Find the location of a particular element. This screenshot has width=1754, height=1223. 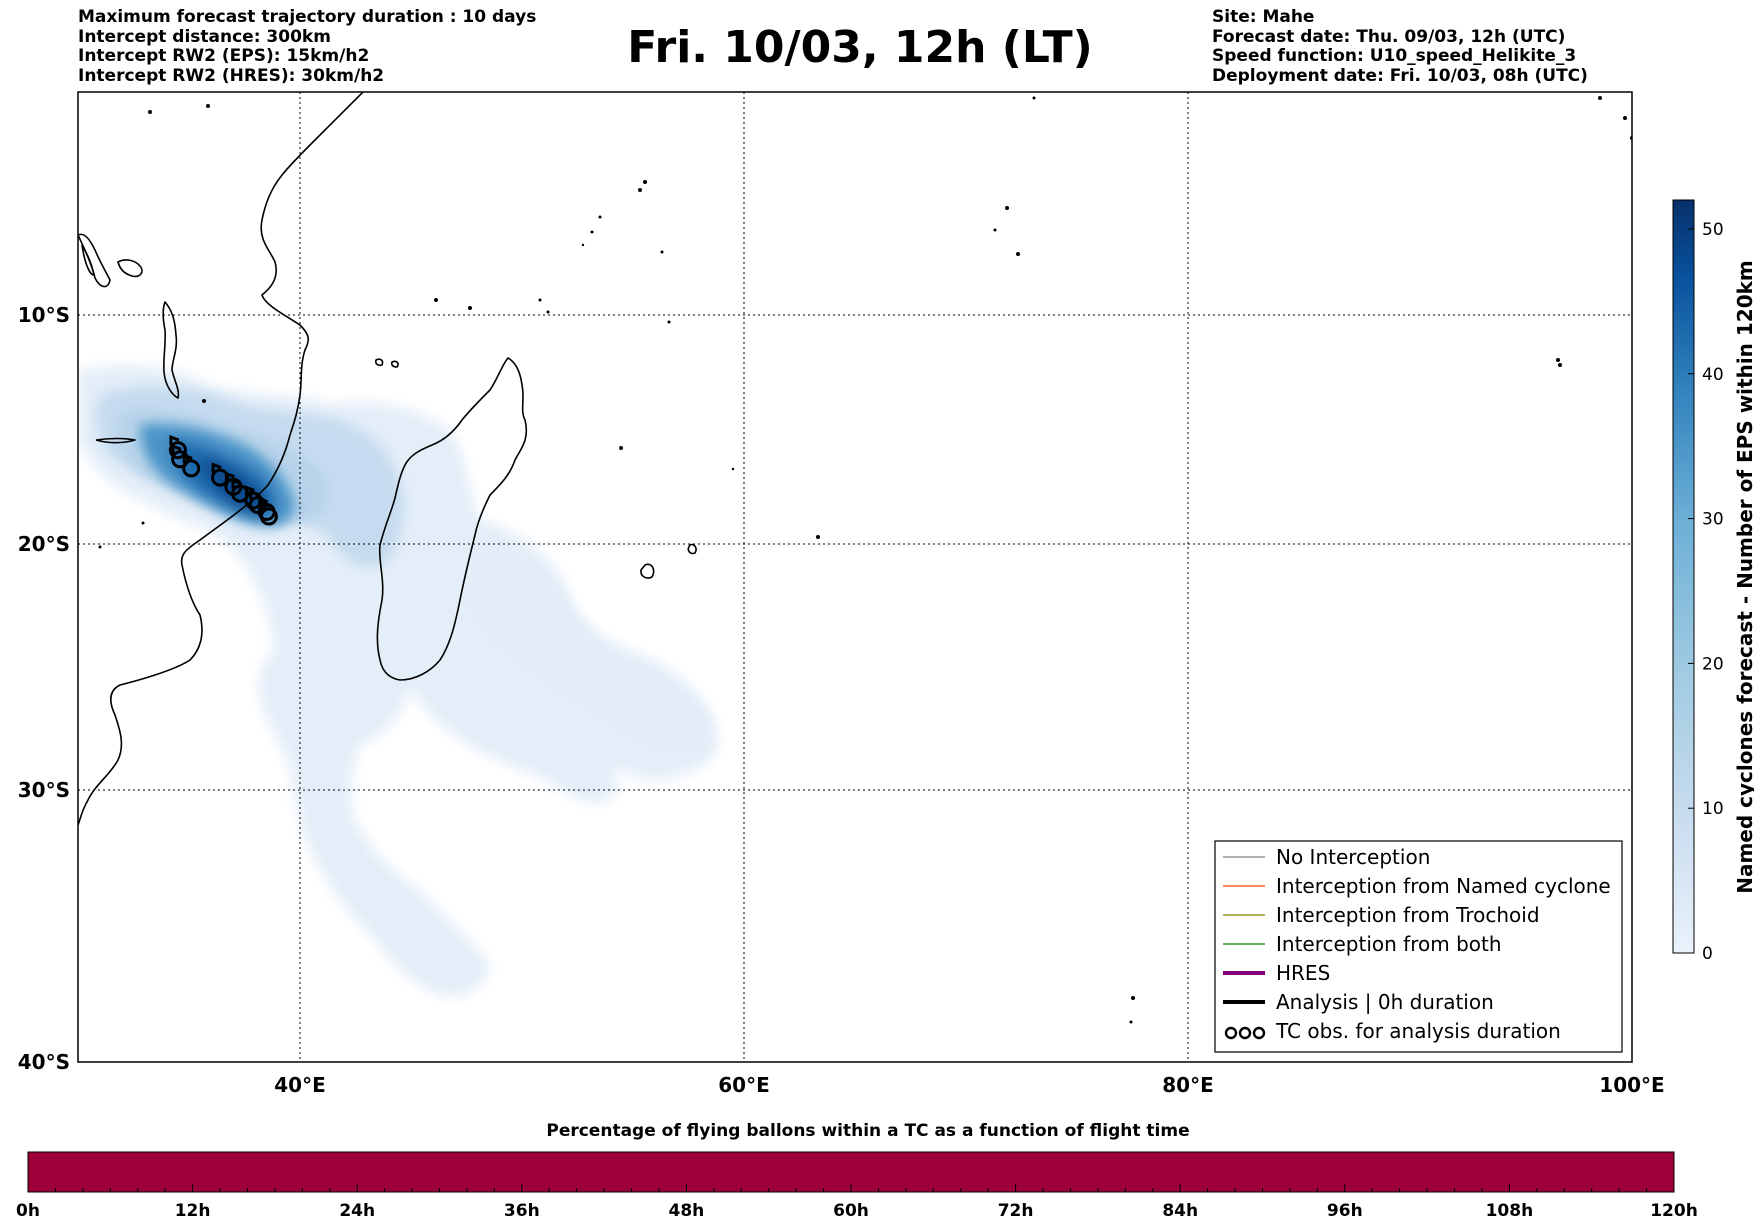

flight-time-ticks: 0h 12h 24h 36h 48h 60h 72h 84h 96h 108h 120h is located at coordinates (857, 1202).